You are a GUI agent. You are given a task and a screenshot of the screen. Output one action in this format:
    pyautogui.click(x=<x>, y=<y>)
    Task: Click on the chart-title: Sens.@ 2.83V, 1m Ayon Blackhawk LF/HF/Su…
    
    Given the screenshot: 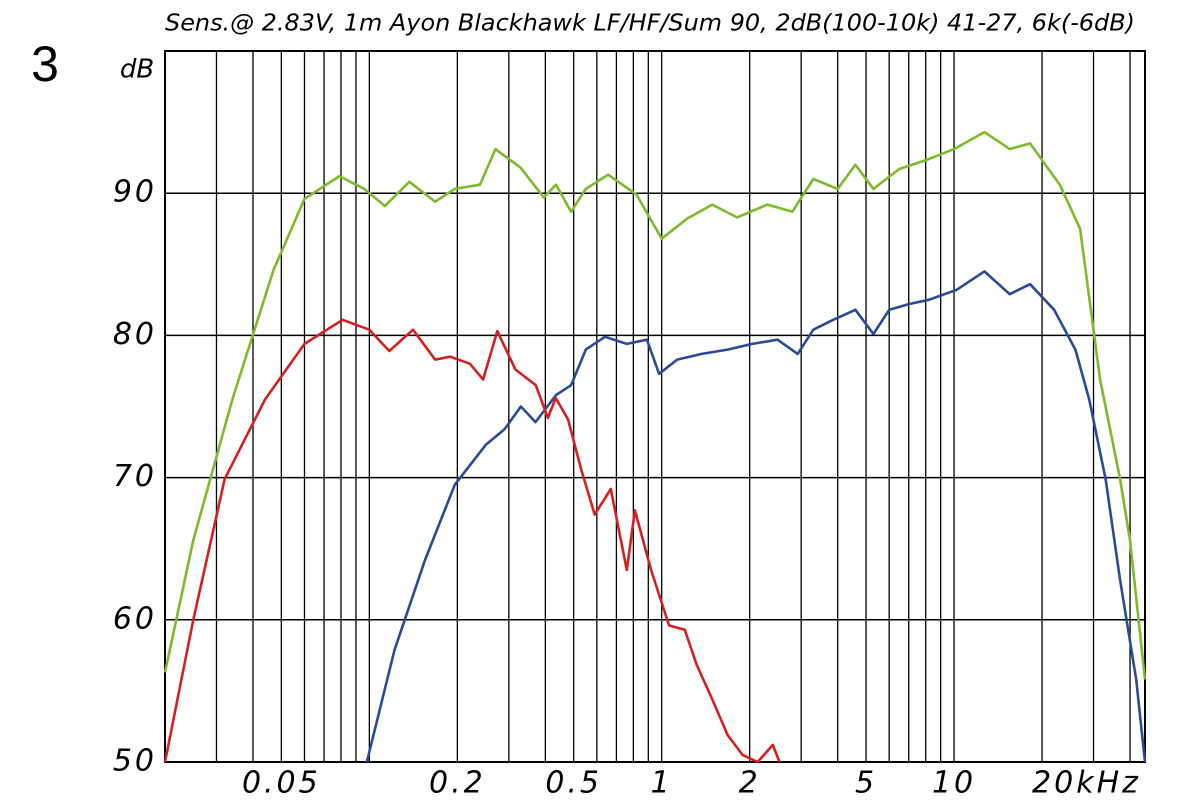 What is the action you would take?
    pyautogui.click(x=650, y=24)
    